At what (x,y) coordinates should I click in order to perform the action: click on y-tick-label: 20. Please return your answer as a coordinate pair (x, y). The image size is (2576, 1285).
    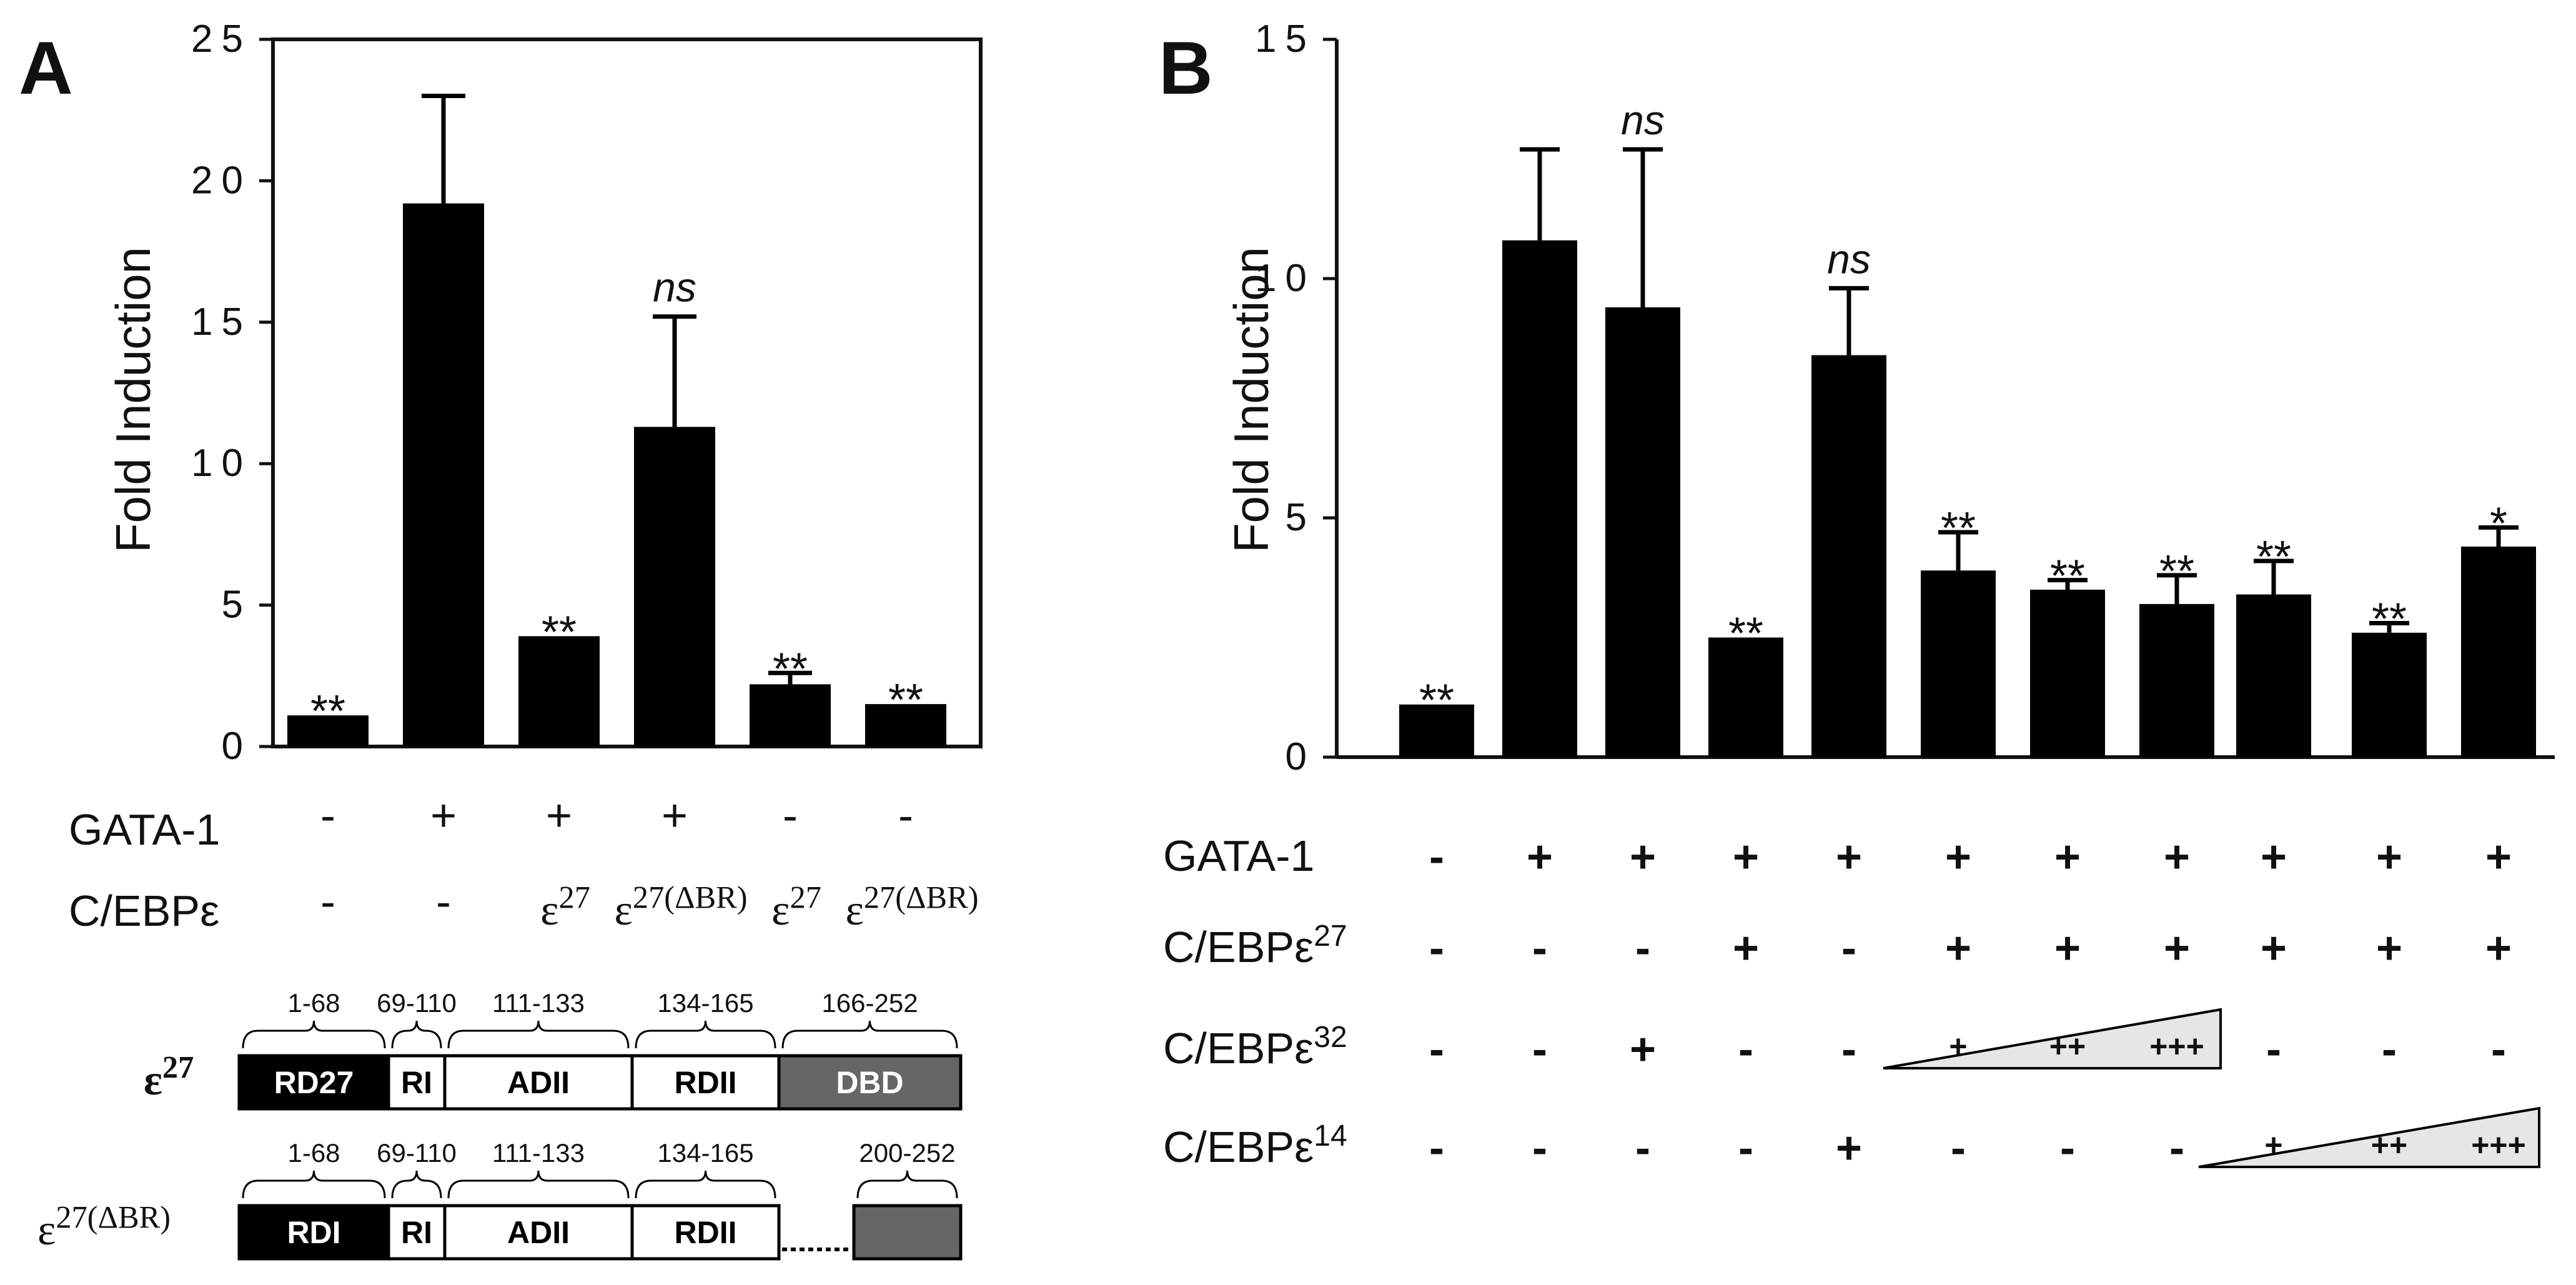
    Looking at the image, I should click on (221, 180).